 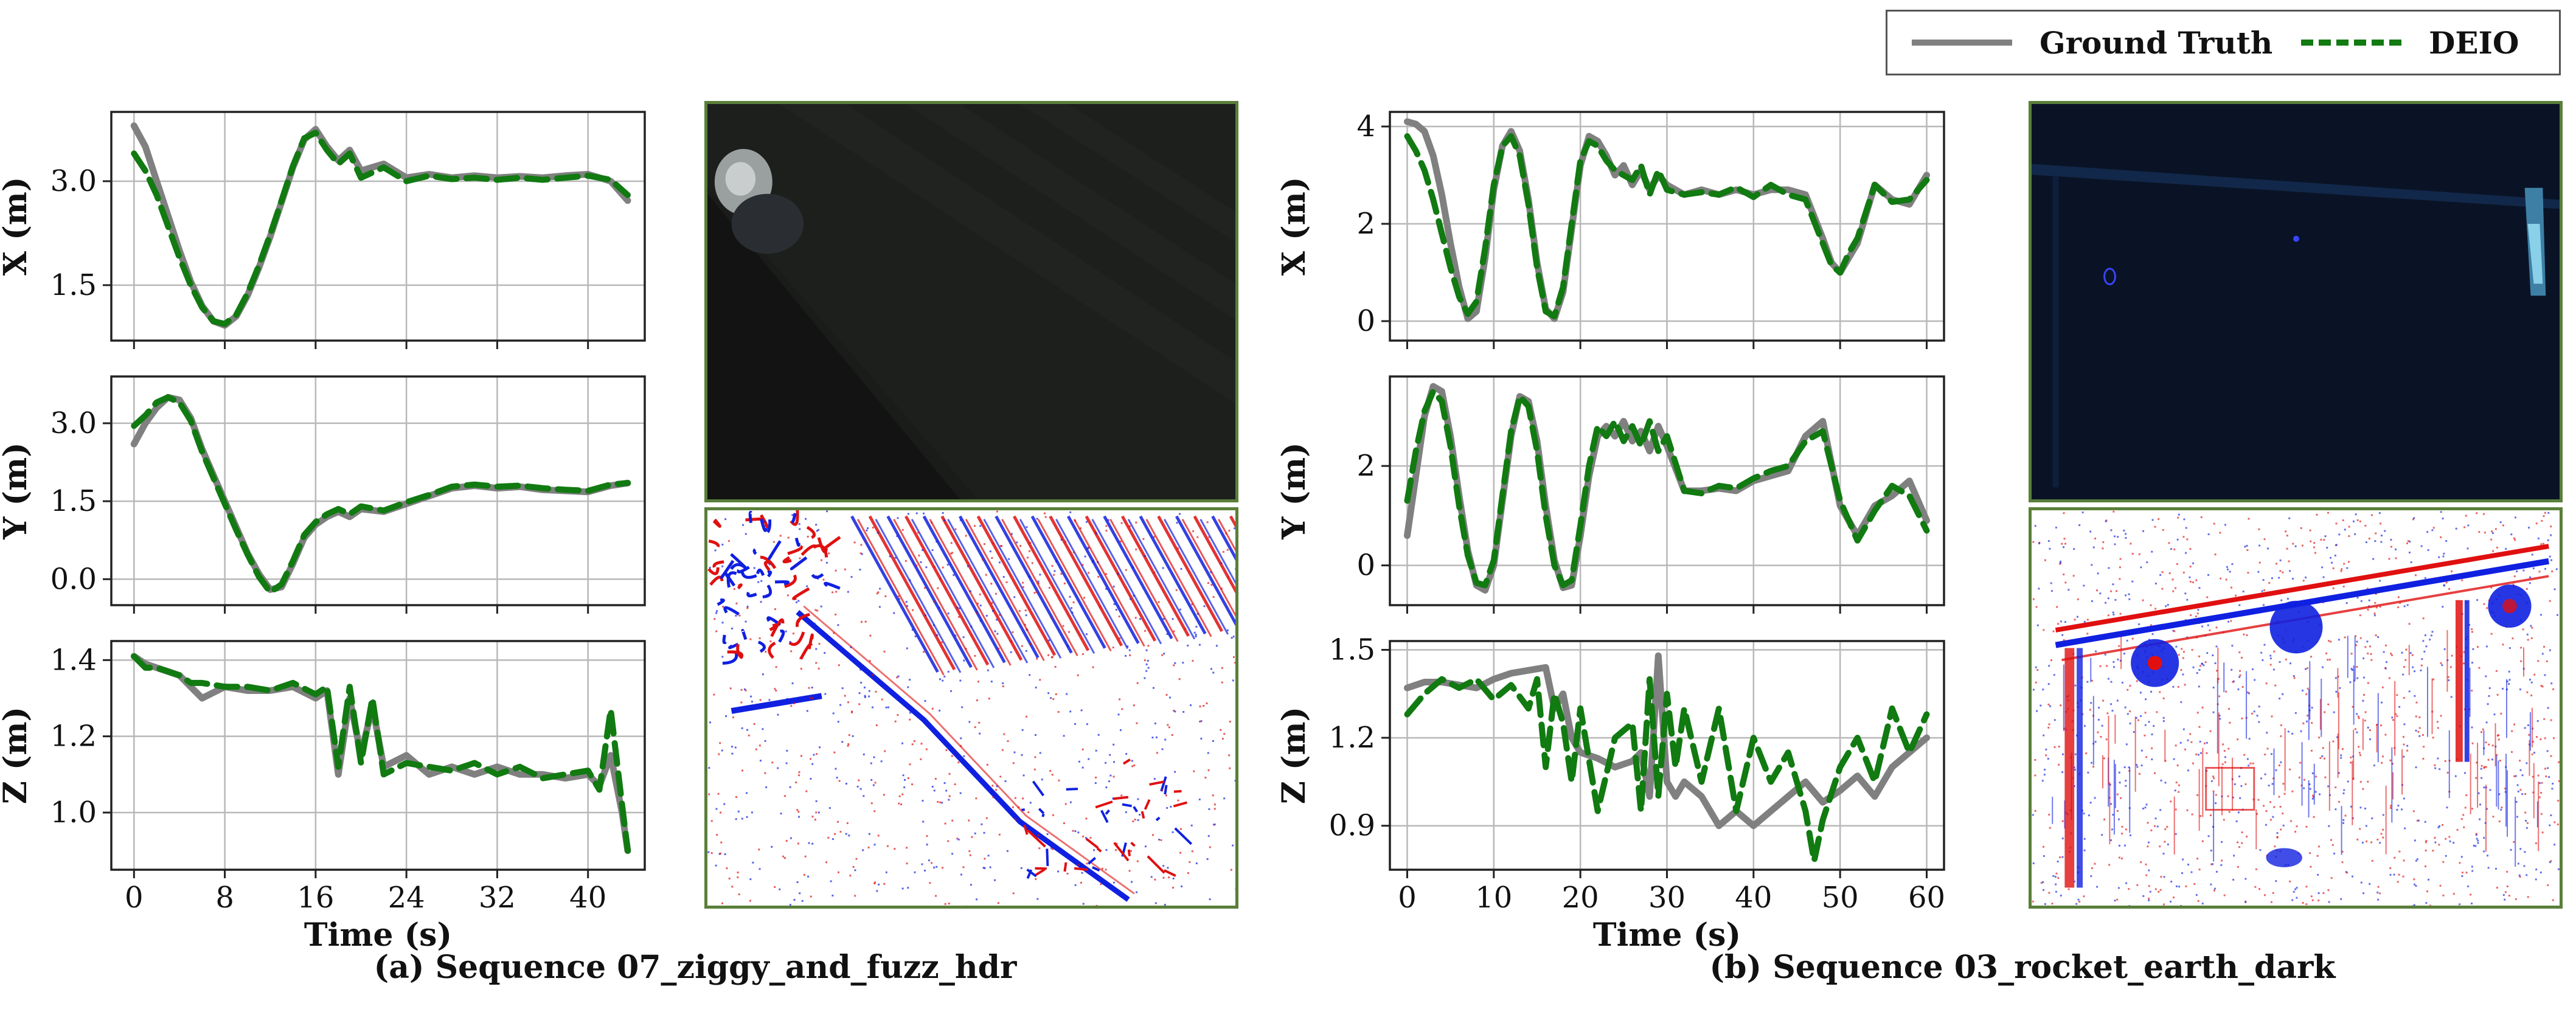 What do you see at coordinates (2092, 43) in the screenshot?
I see `legend-item-ground-truth: Ground Truth` at bounding box center [2092, 43].